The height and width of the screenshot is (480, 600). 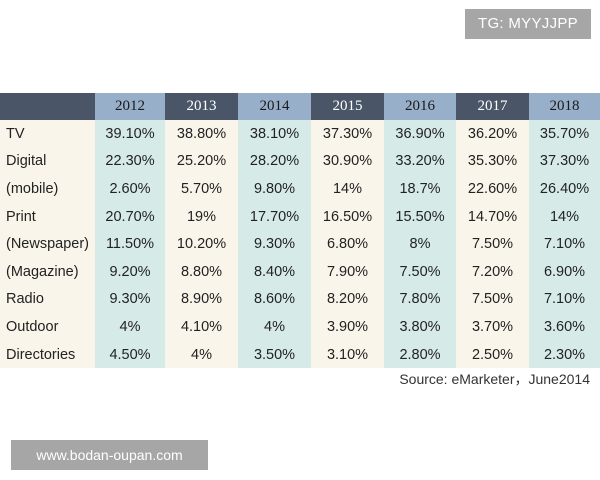 I want to click on table-cell: 9.20%, so click(x=130, y=271).